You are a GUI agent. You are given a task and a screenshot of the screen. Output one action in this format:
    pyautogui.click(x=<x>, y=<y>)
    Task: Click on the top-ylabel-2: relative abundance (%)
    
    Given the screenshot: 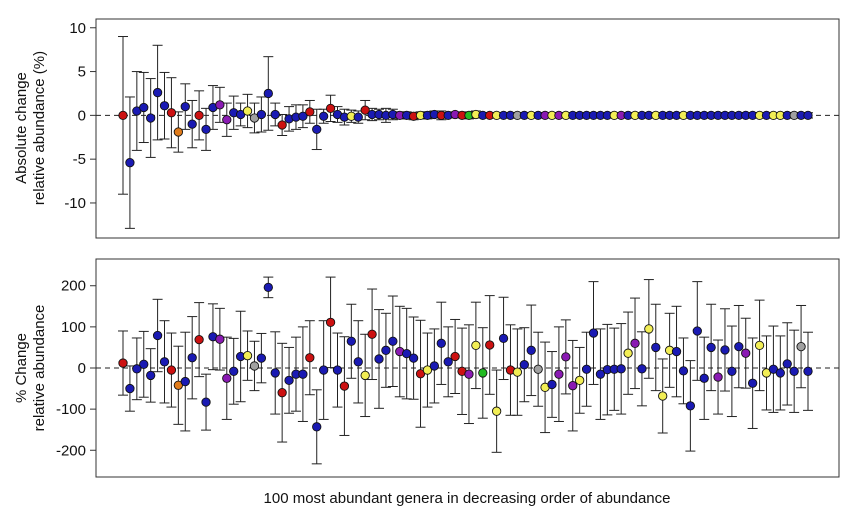 What is the action you would take?
    pyautogui.click(x=39, y=128)
    